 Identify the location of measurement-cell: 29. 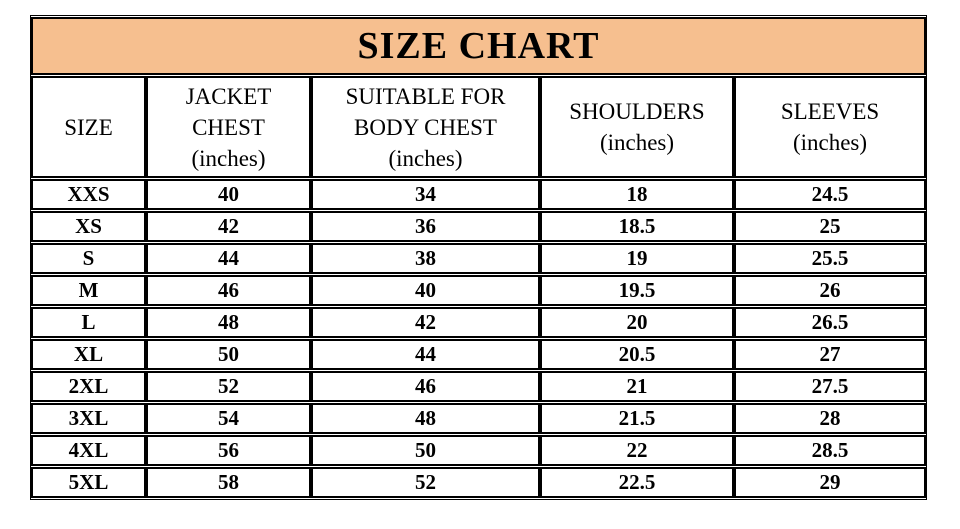
(830, 482).